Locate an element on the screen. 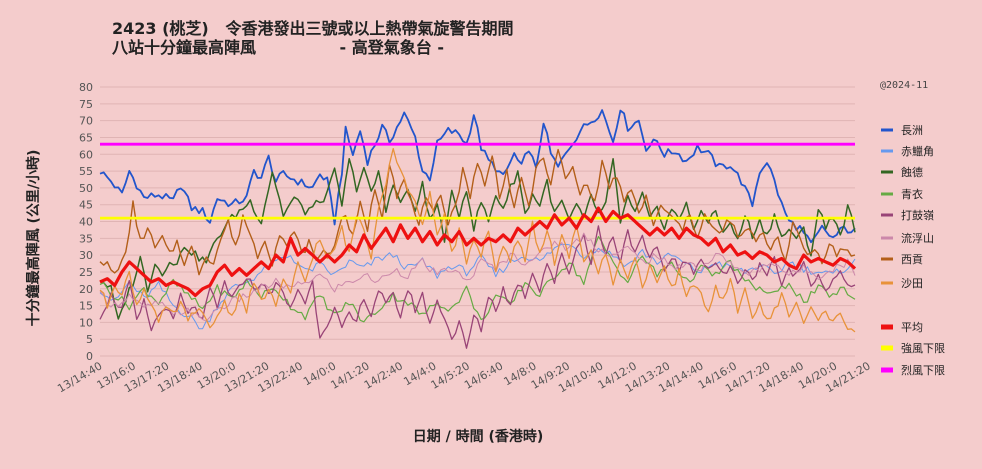  y-tick-label: 50 is located at coordinates (86, 188).